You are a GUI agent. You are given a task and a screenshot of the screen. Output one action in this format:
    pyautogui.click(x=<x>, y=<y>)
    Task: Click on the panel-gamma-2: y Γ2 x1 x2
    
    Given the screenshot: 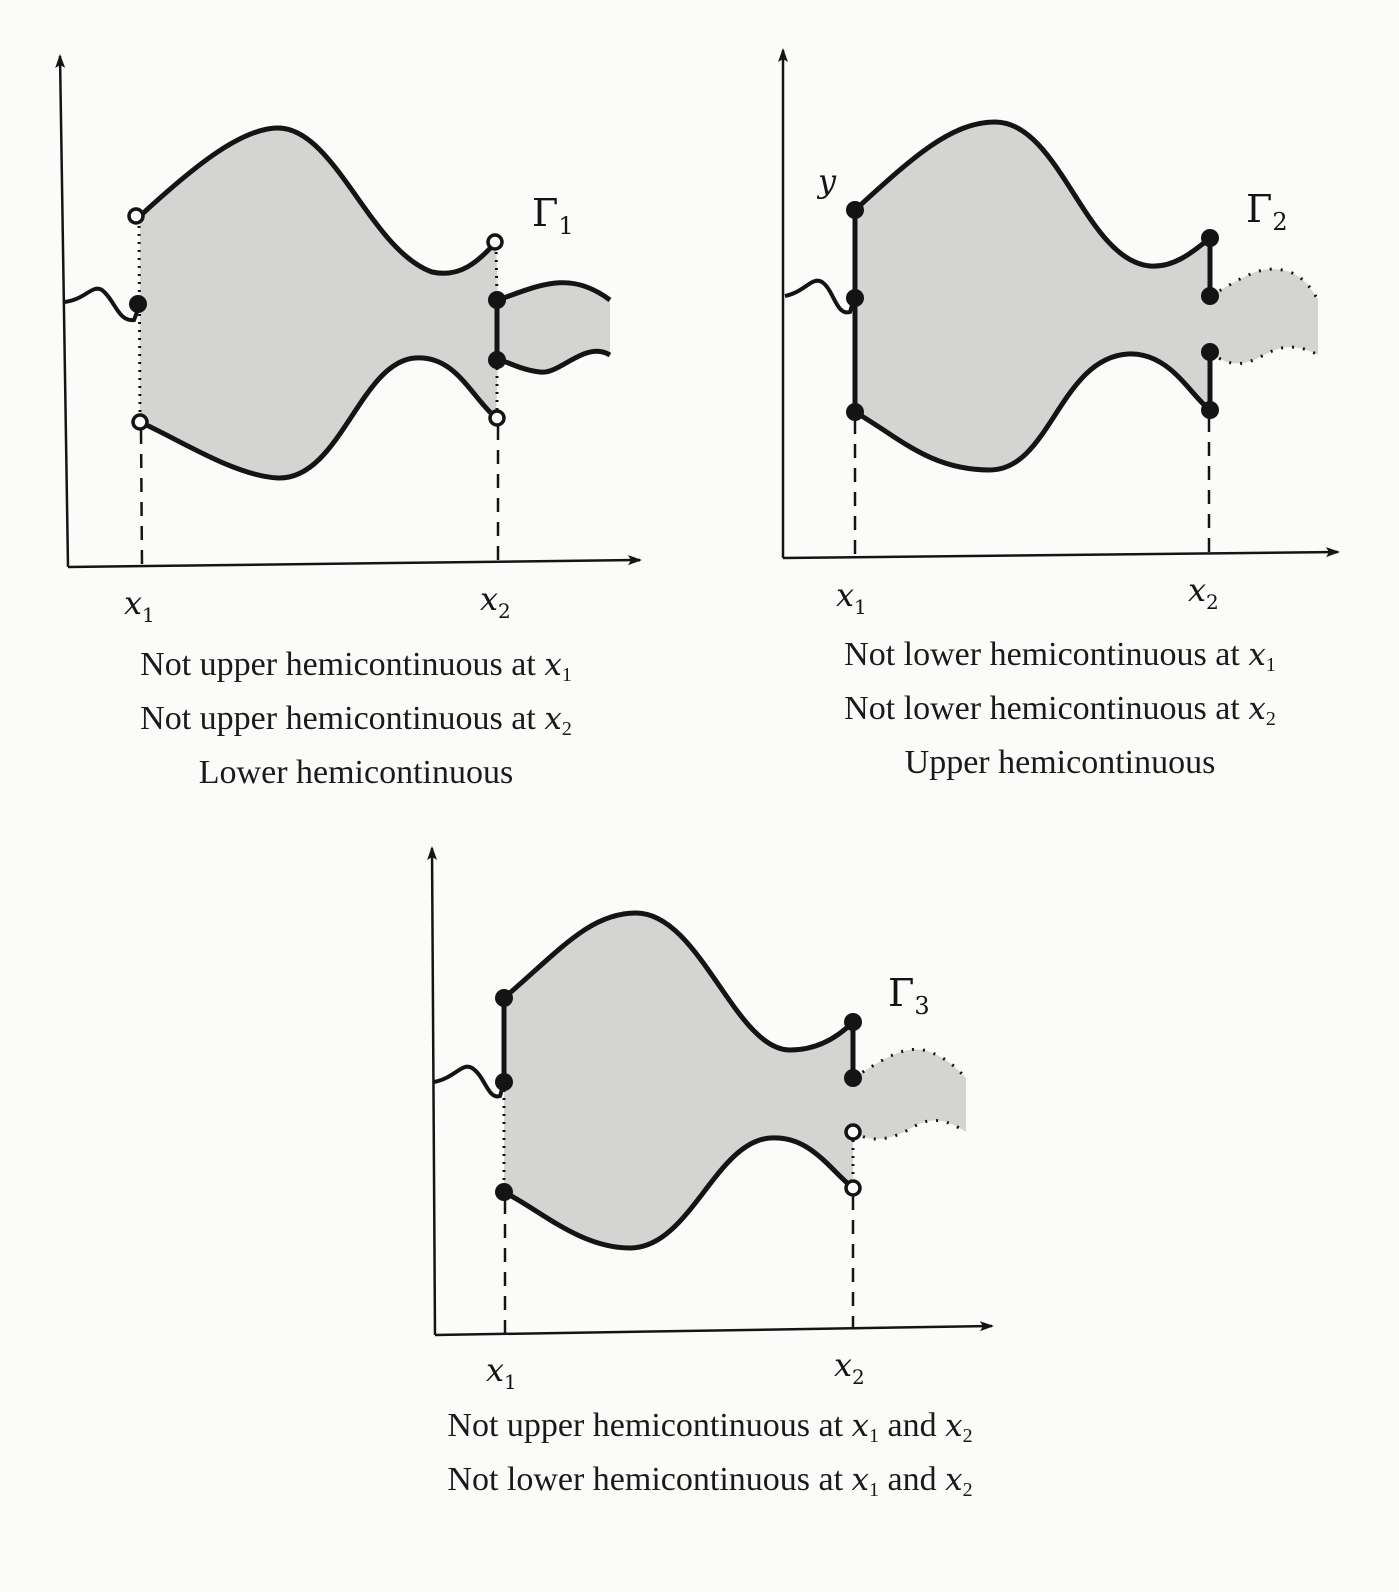 What is the action you would take?
    pyautogui.click(x=1059, y=333)
    